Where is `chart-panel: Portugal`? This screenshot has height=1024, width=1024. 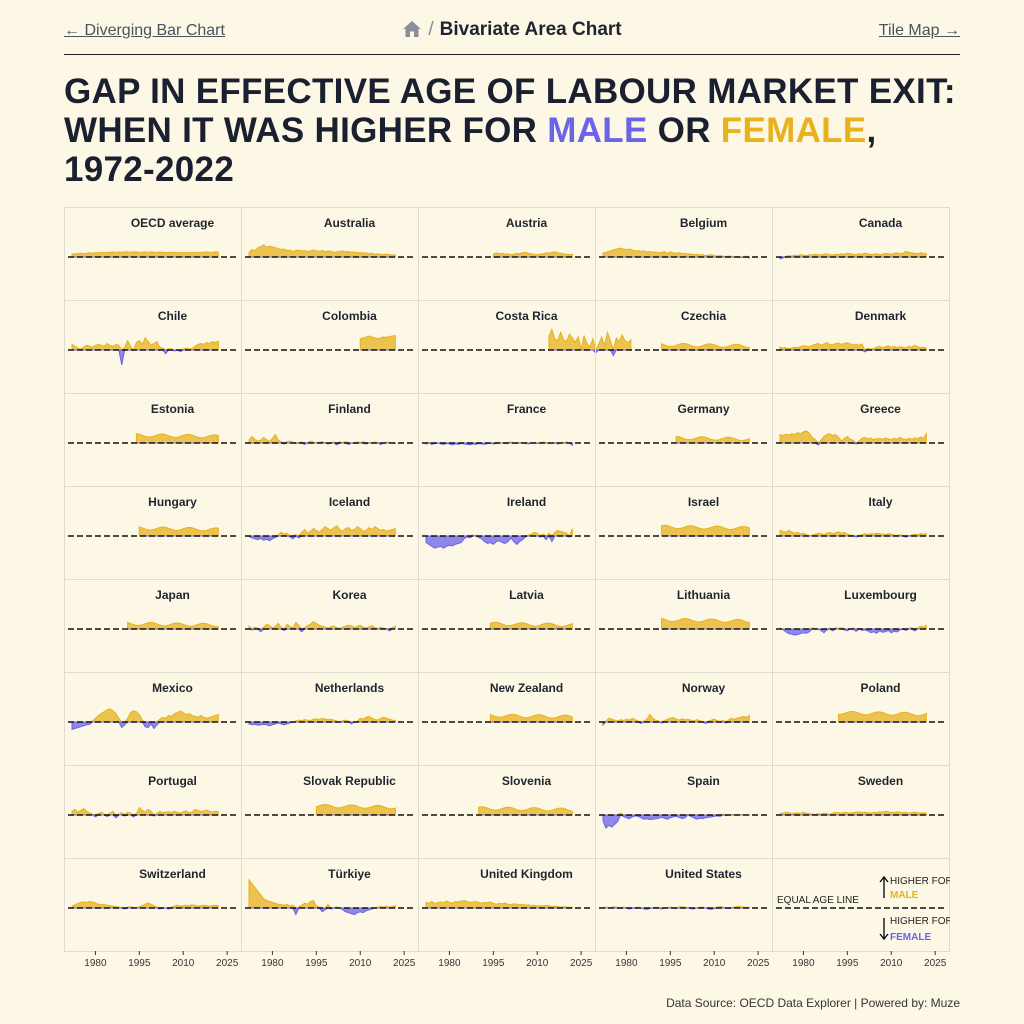
chart-panel: Portugal is located at coordinates (153, 812).